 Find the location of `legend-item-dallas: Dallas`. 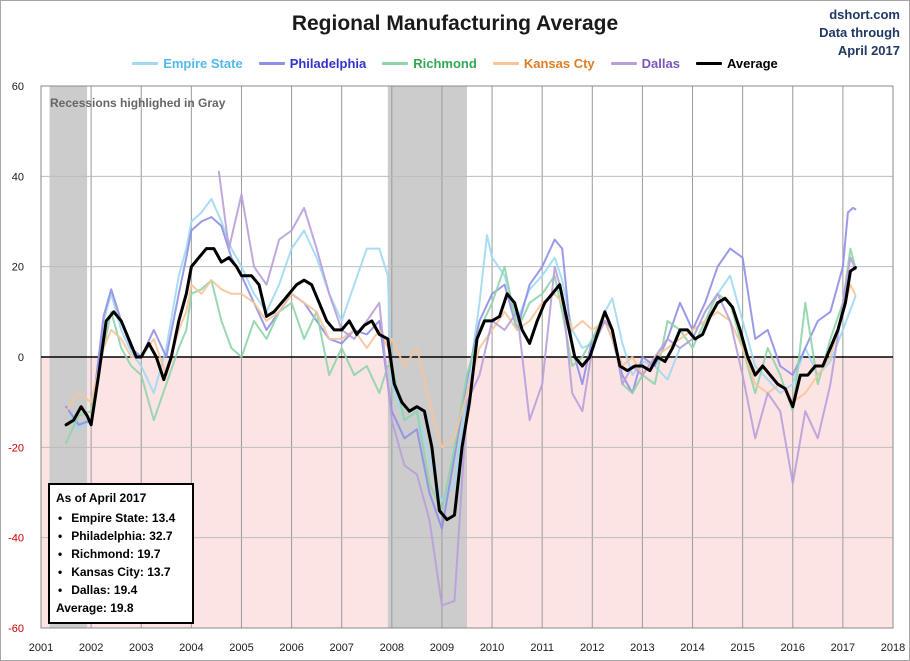

legend-item-dallas: Dallas is located at coordinates (645, 63).